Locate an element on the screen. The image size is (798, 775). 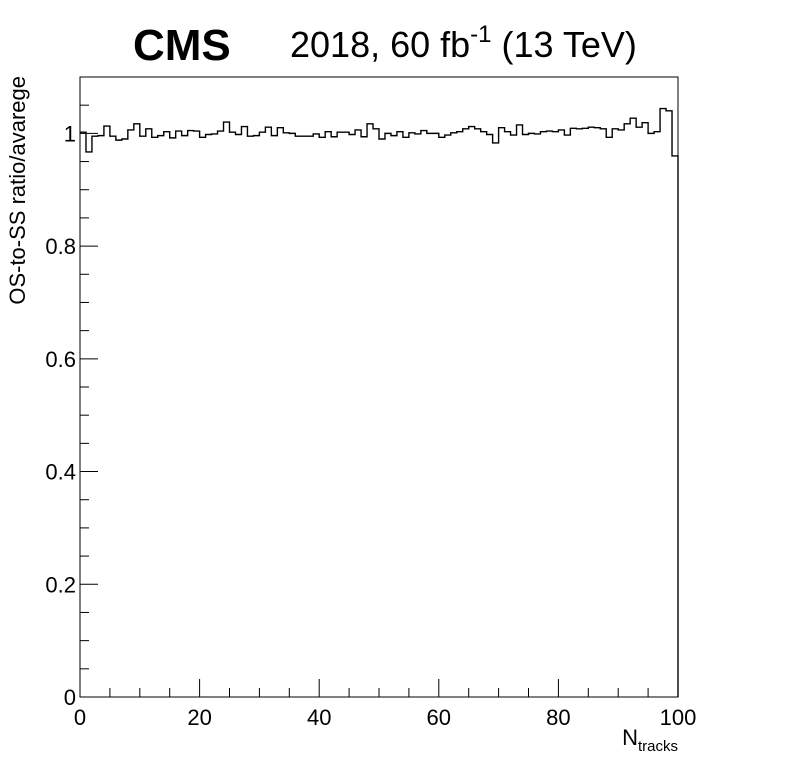
y-tick-label: 0.2 is located at coordinates (60, 584).